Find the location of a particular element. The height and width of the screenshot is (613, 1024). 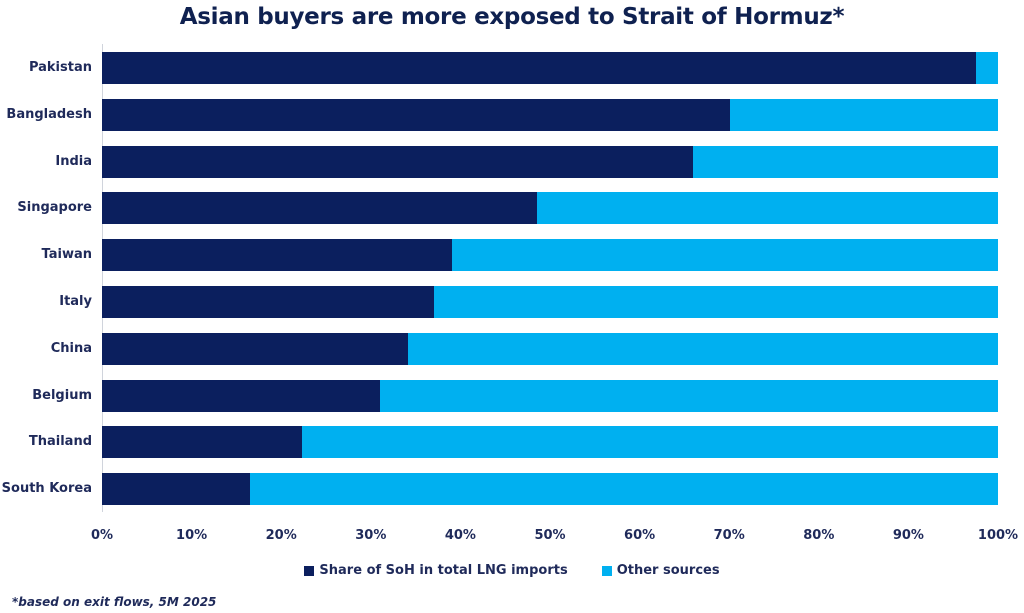

x-tick-label: 30% is located at coordinates (371, 535).